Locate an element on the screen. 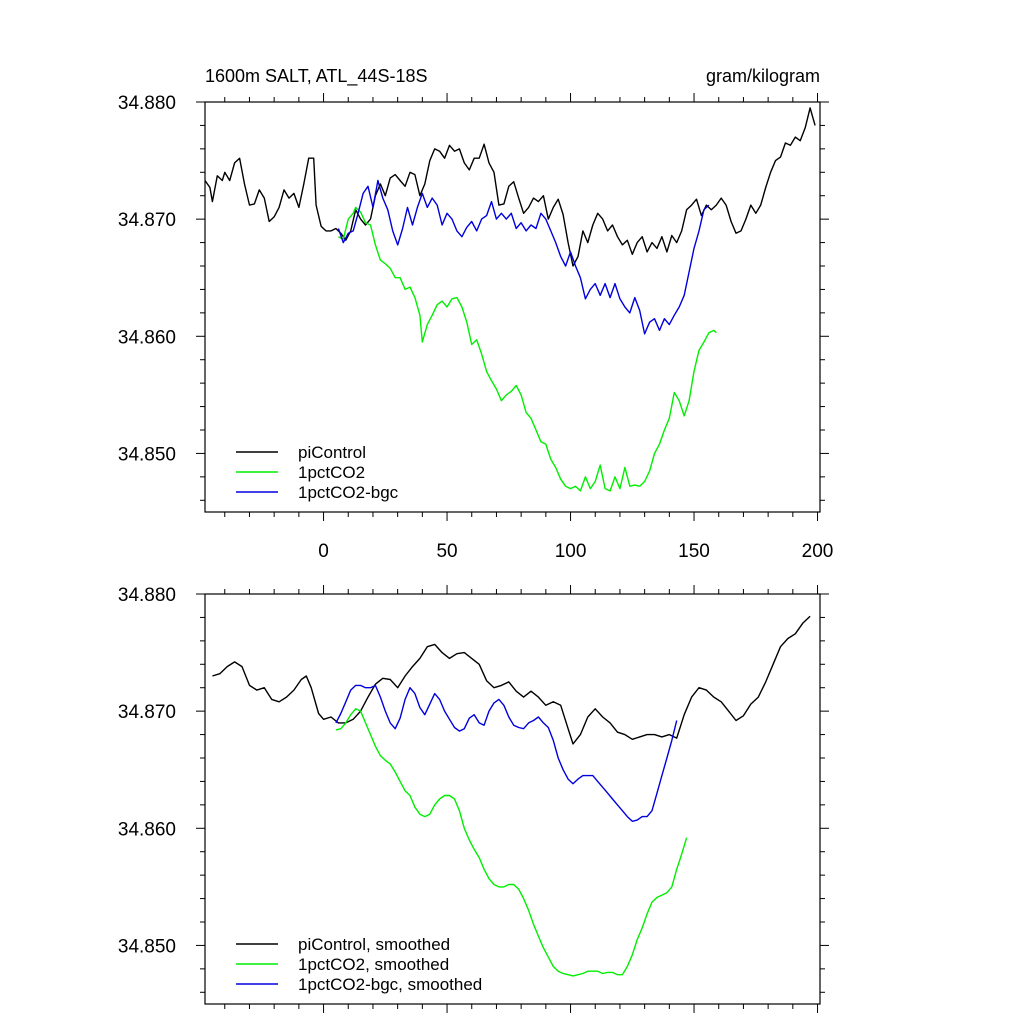 The image size is (1024, 1024). top-x-tick-label: 50 is located at coordinates (446, 551).